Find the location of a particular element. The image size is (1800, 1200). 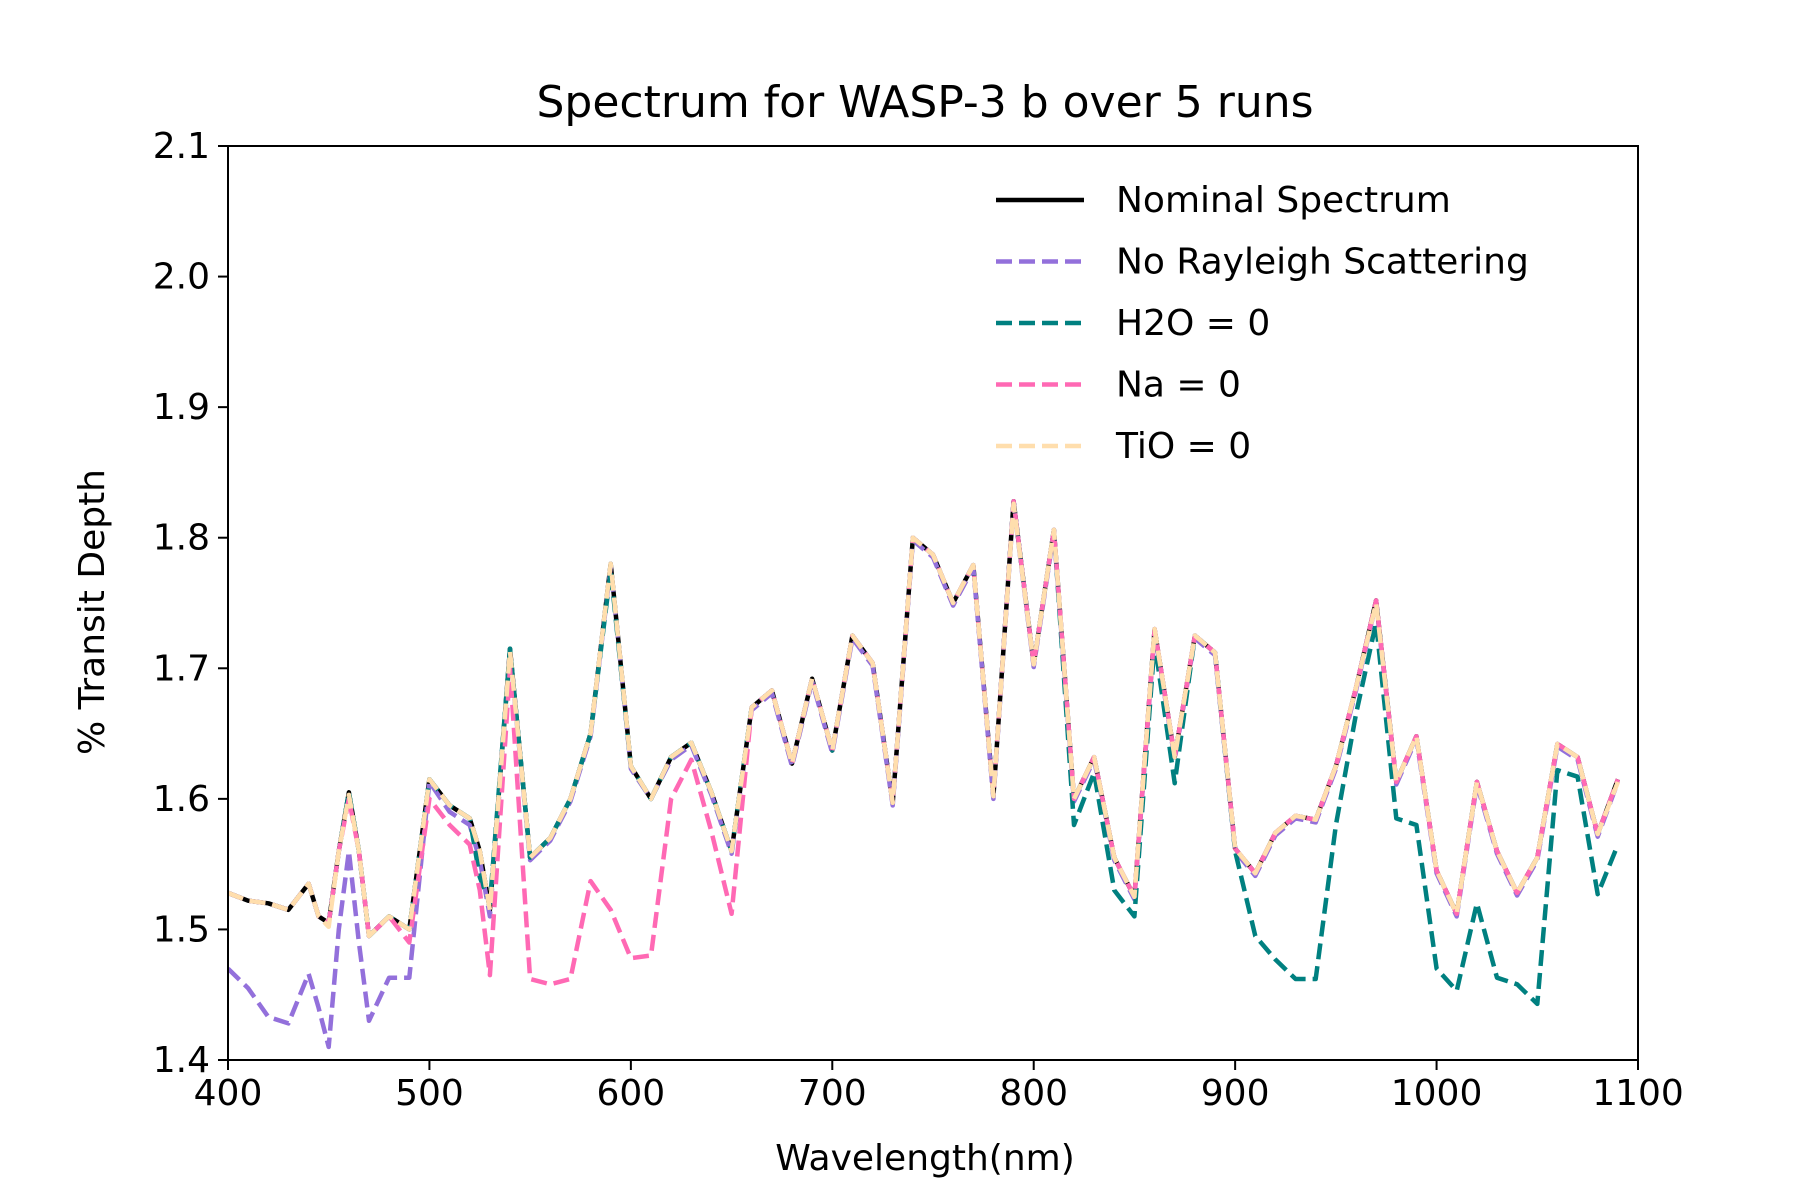

x-tick-label: 1000 is located at coordinates (1437, 1093).